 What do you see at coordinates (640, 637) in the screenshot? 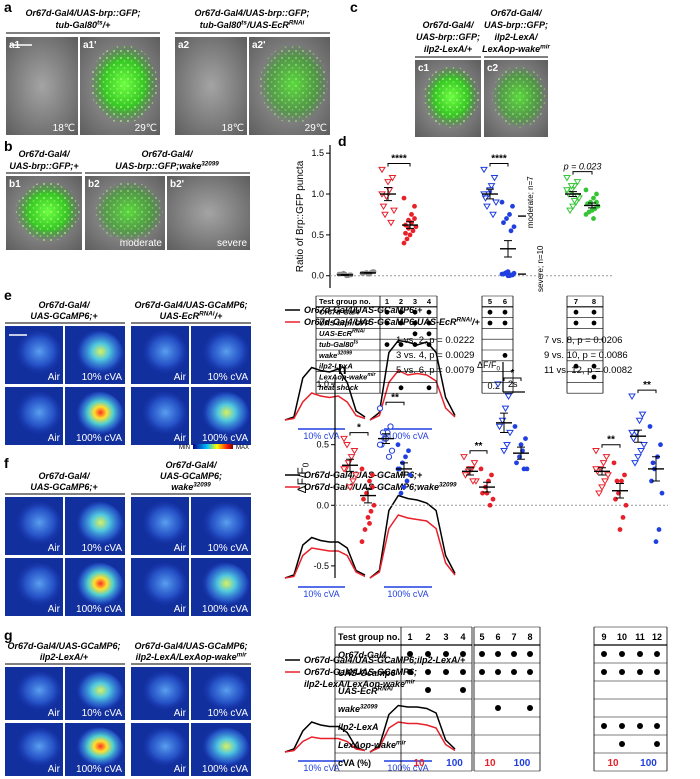
I see `column-number: 11` at bounding box center [640, 637].